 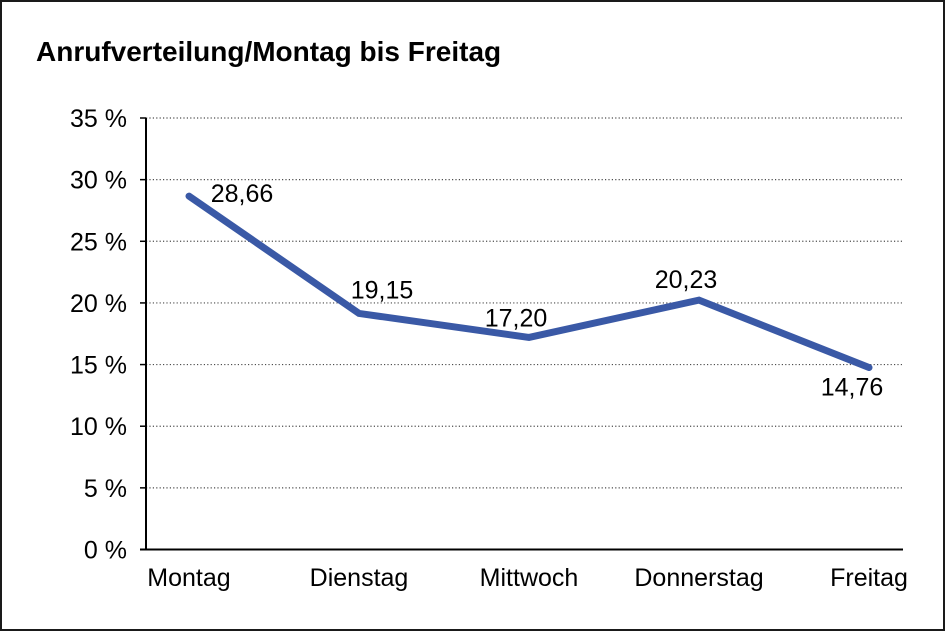 I want to click on x-tick-label: Dienstag, so click(x=359, y=578).